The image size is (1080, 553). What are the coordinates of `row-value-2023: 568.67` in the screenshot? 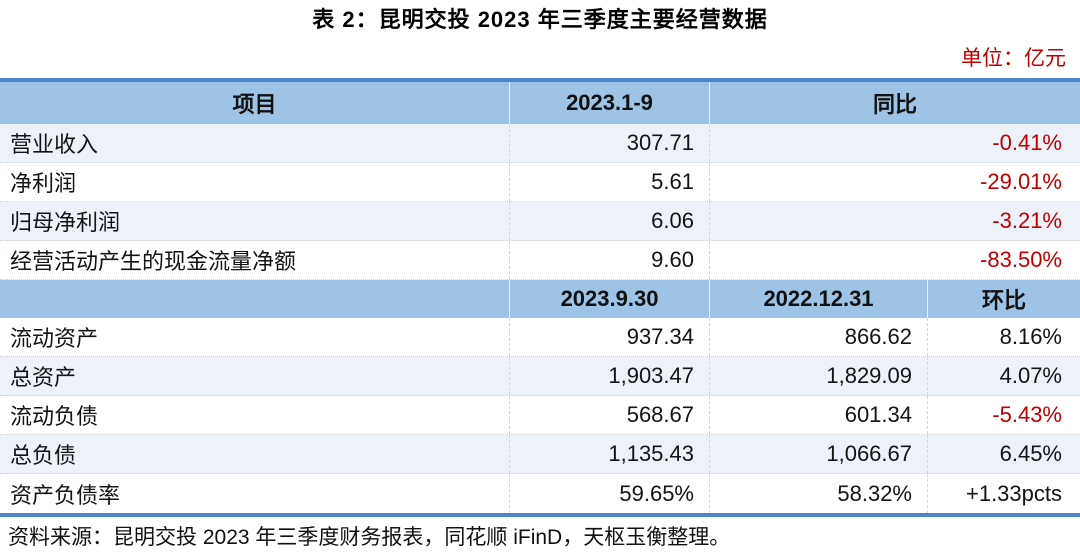 It's located at (610, 415).